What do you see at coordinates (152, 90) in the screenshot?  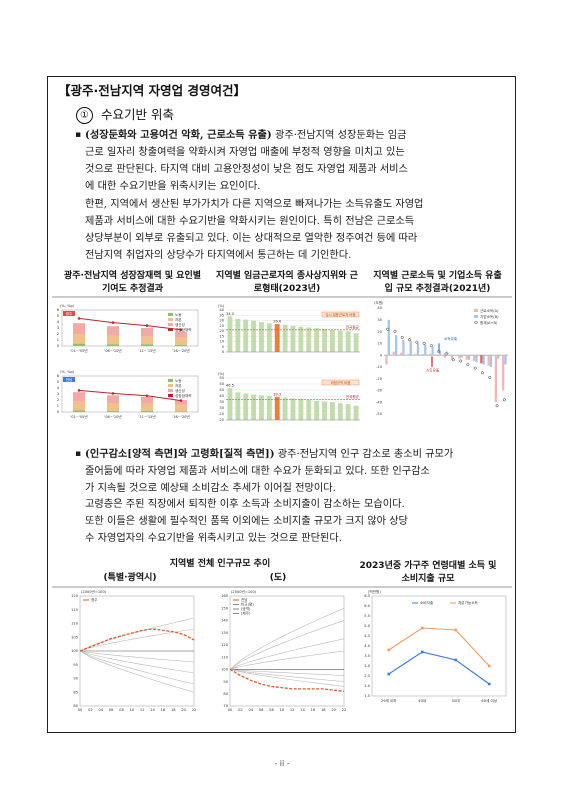 I see `page-heading: 【광주·전남지역 자영업 경영여건】` at bounding box center [152, 90].